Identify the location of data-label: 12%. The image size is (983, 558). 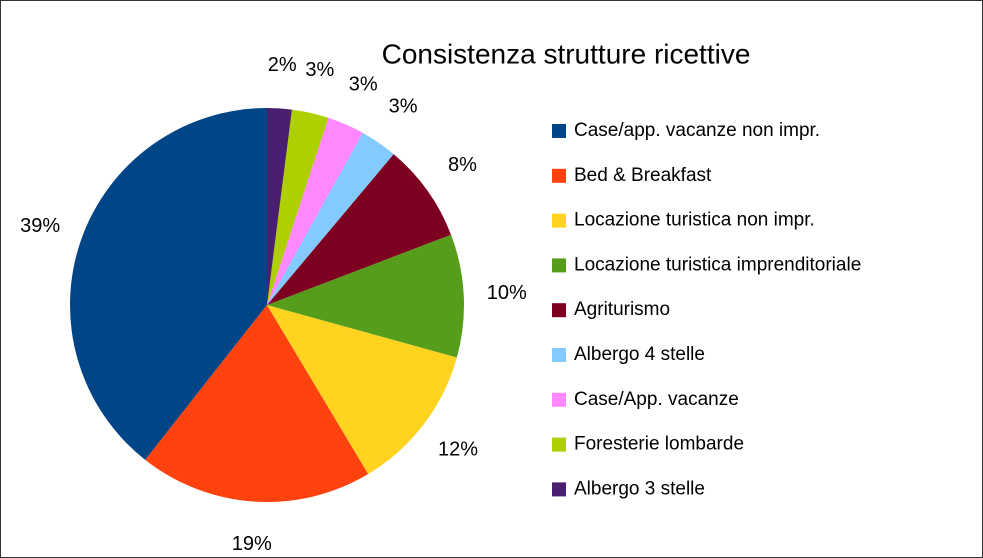
(458, 450).